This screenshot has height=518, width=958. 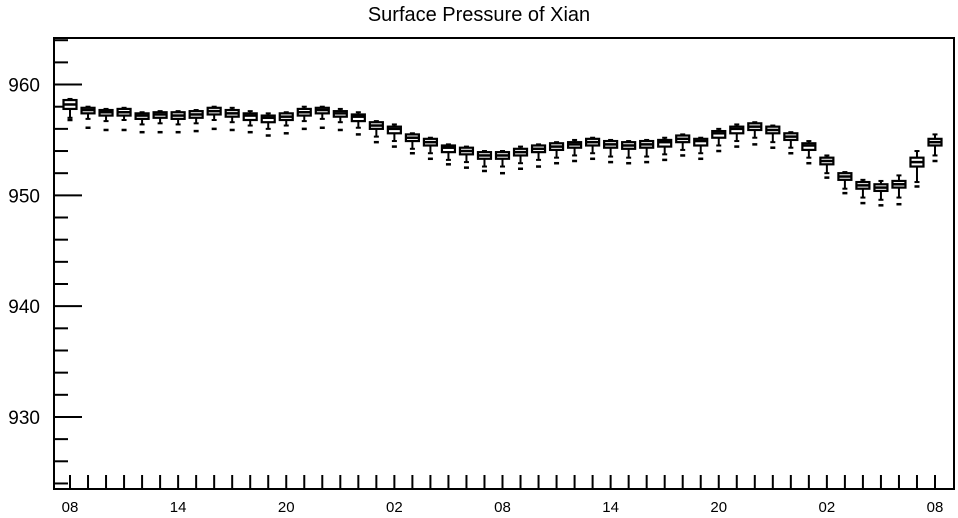 What do you see at coordinates (479, 15) in the screenshot?
I see `chart-title: Surface Pressure of Xian` at bounding box center [479, 15].